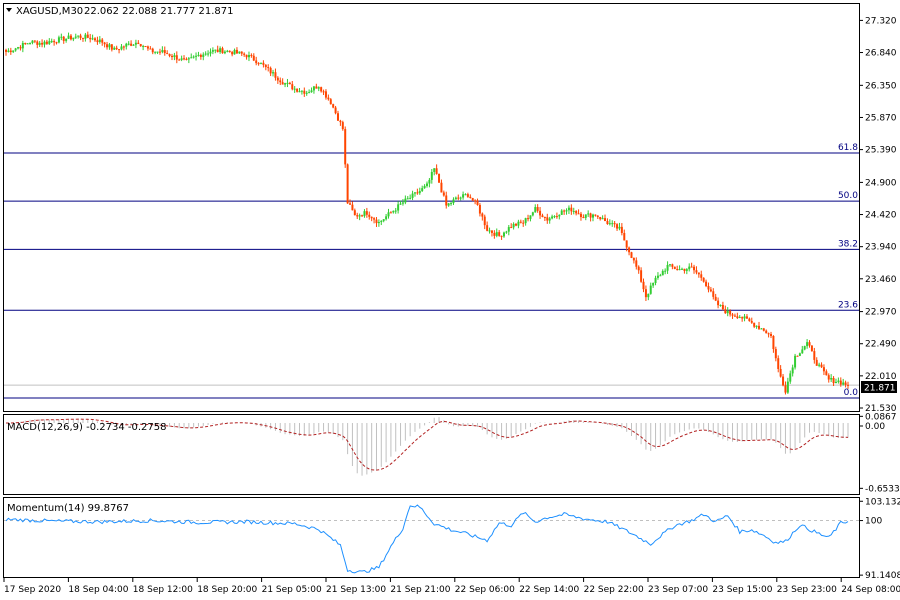 Image resolution: width=900 pixels, height=600 pixels. Describe the element at coordinates (431, 537) in the screenshot. I see `momentum-pane` at that location.